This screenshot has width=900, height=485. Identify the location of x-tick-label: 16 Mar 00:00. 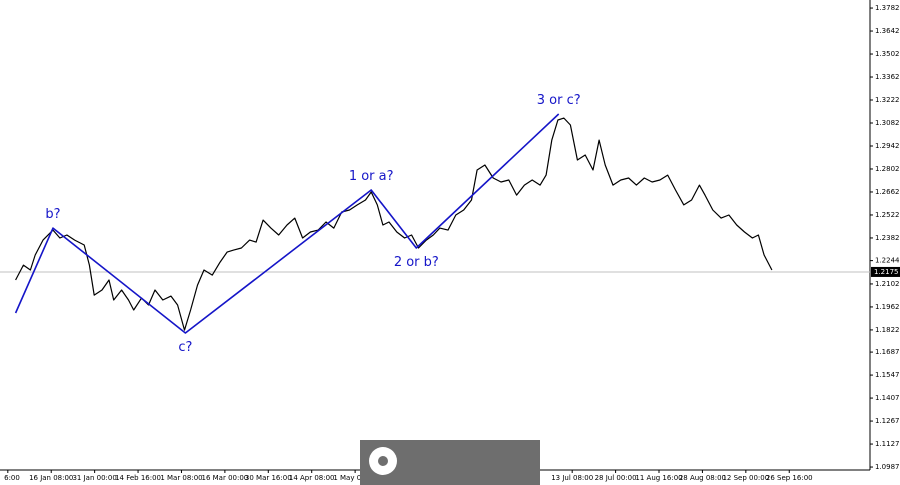
(225, 478).